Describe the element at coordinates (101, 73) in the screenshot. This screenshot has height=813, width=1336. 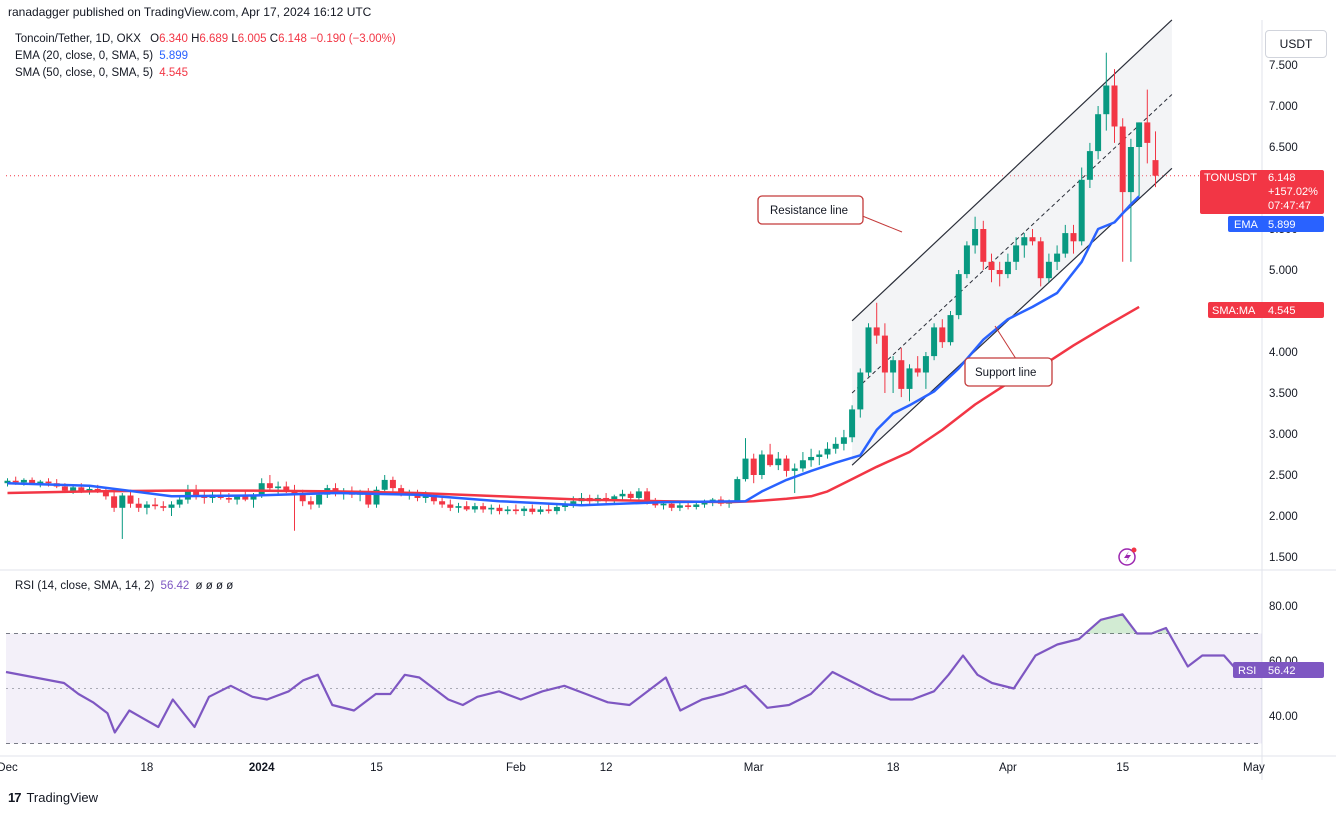
I see `sma-legend: SMA (50, close, 0, SMA, 5) 4.545` at that location.